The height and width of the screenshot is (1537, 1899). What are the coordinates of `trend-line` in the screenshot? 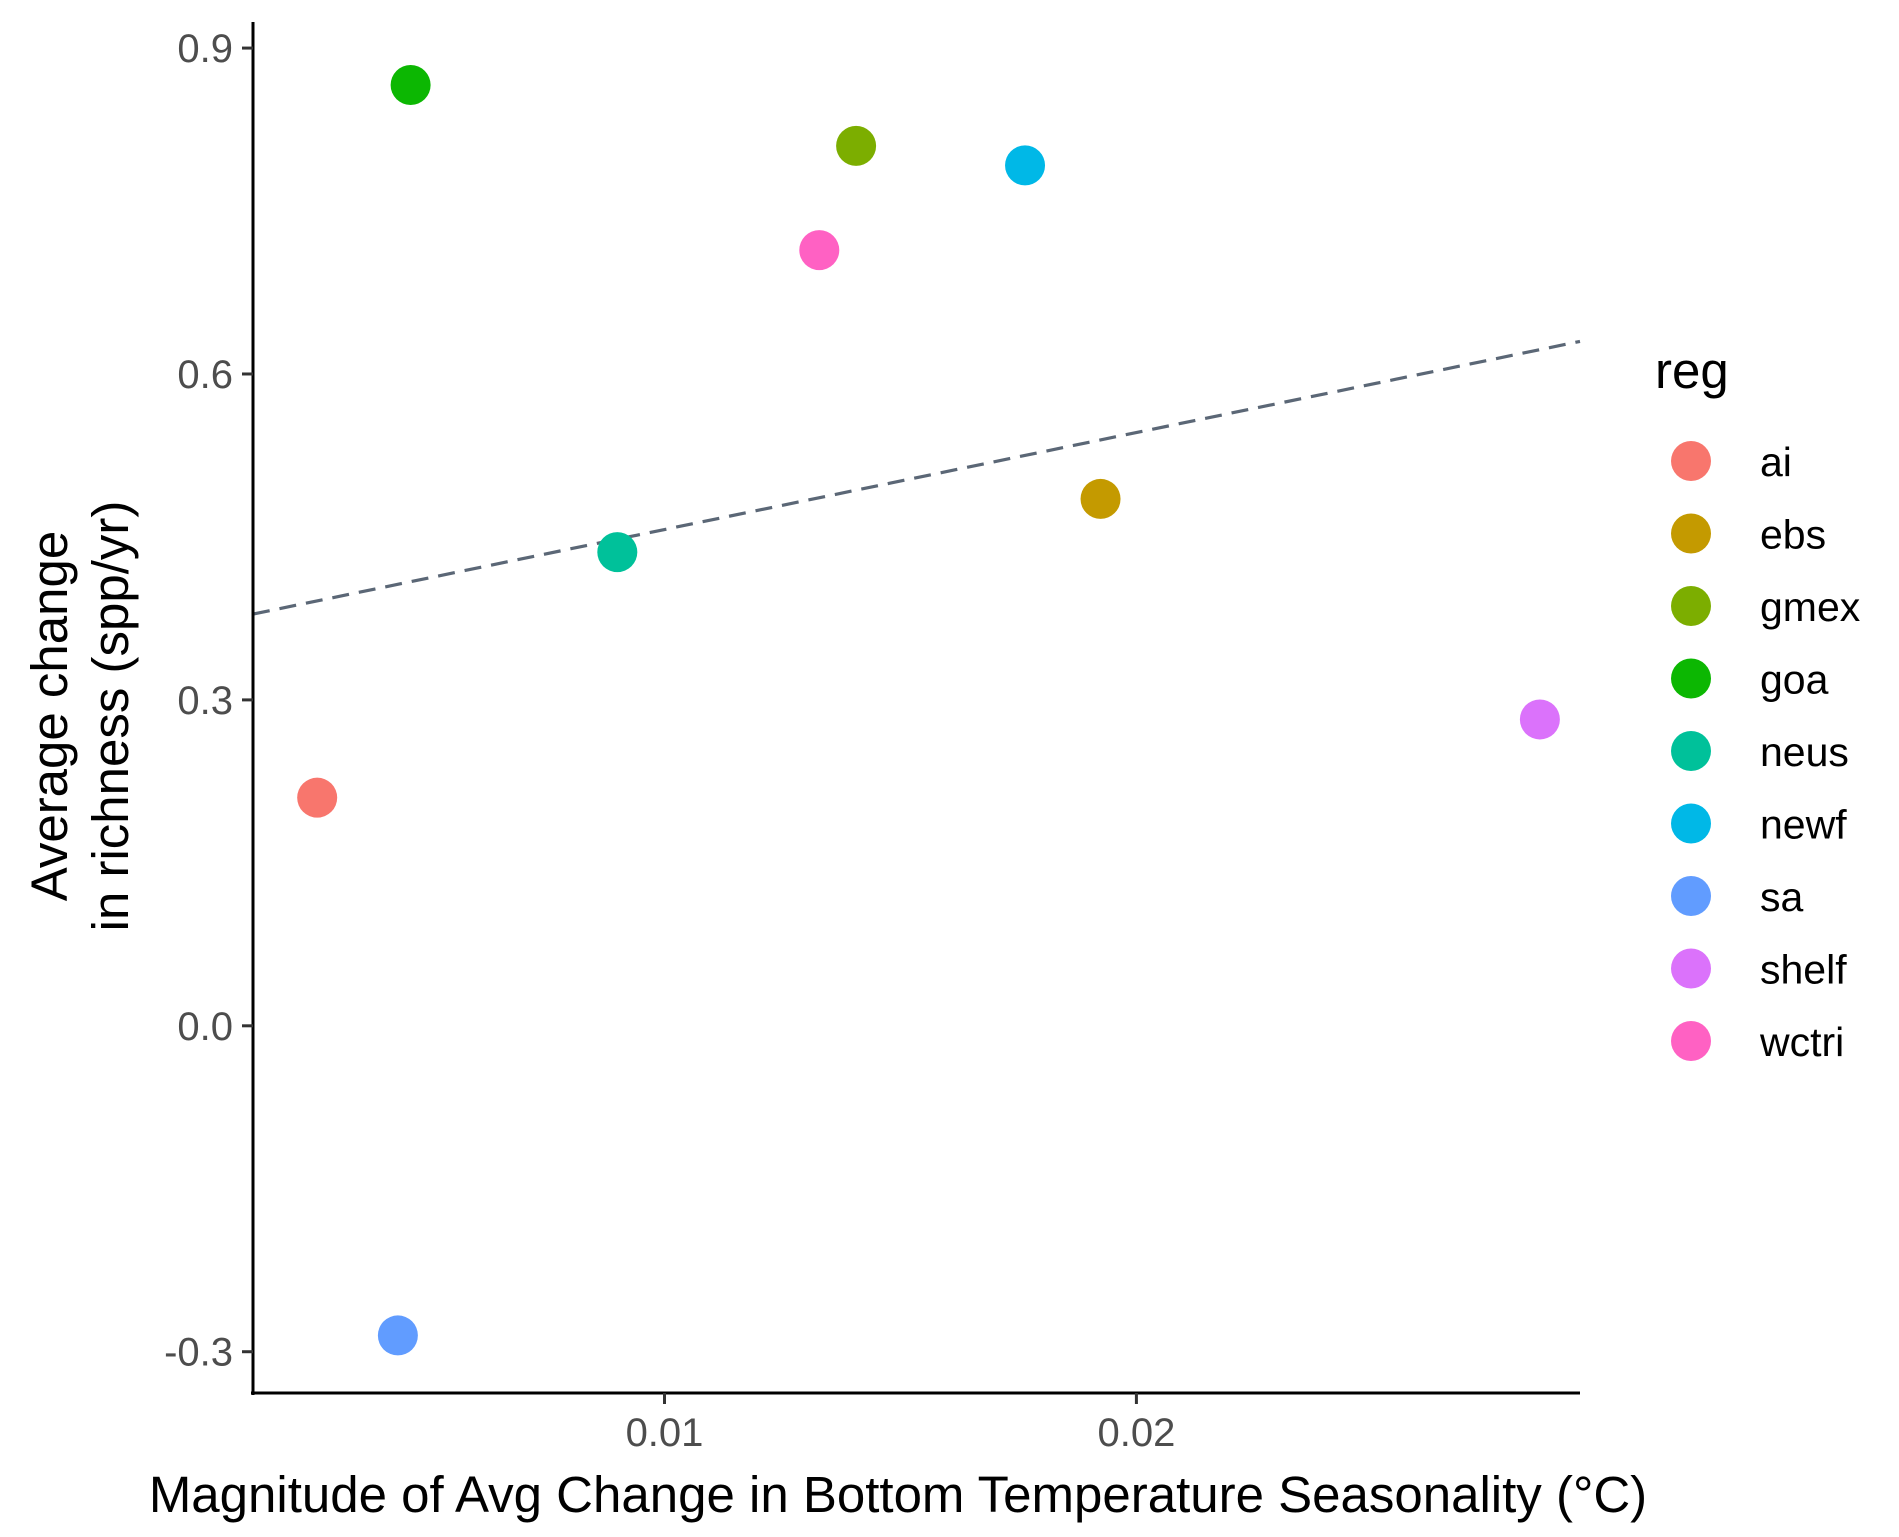 It's located at (916, 477).